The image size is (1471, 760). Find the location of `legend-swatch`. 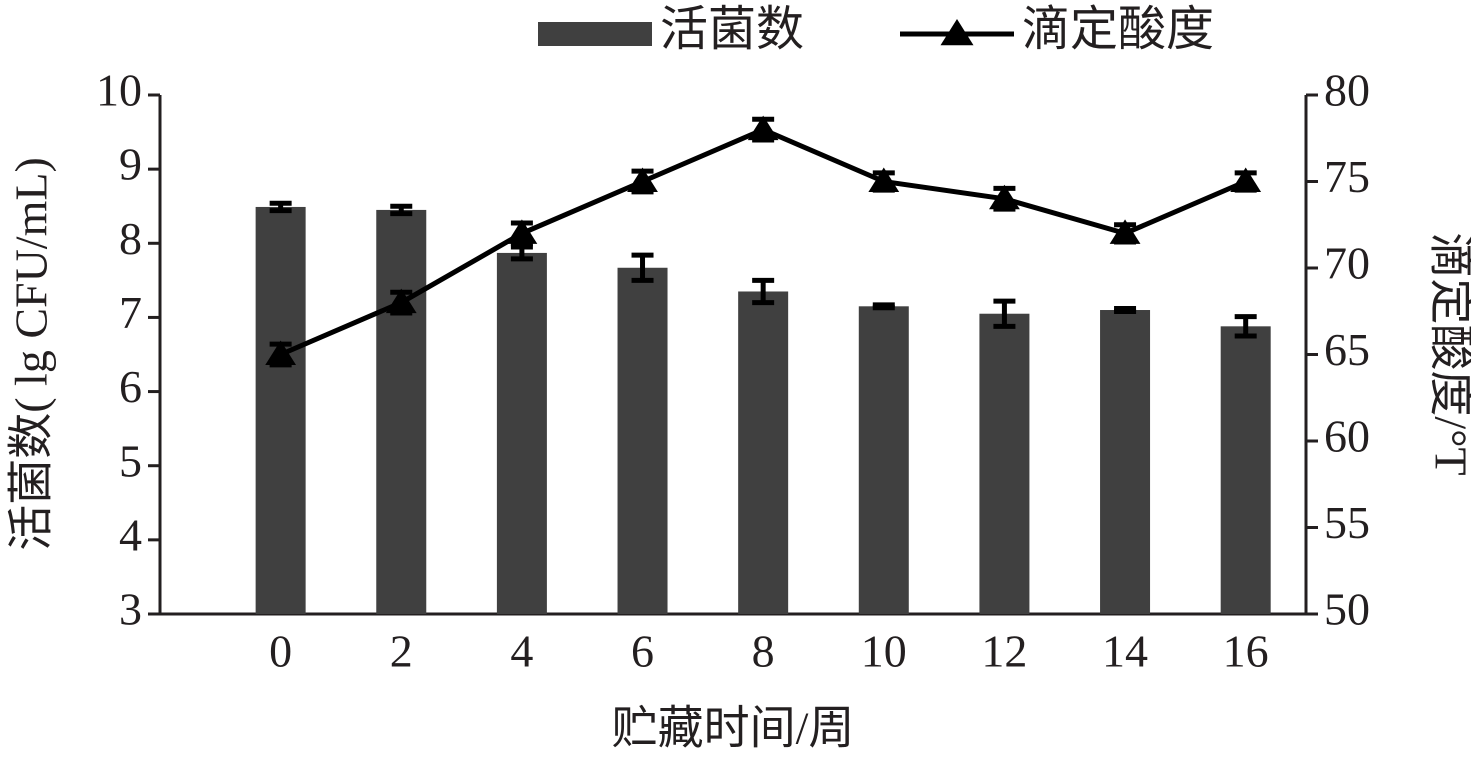

legend-swatch is located at coordinates (595, 34).